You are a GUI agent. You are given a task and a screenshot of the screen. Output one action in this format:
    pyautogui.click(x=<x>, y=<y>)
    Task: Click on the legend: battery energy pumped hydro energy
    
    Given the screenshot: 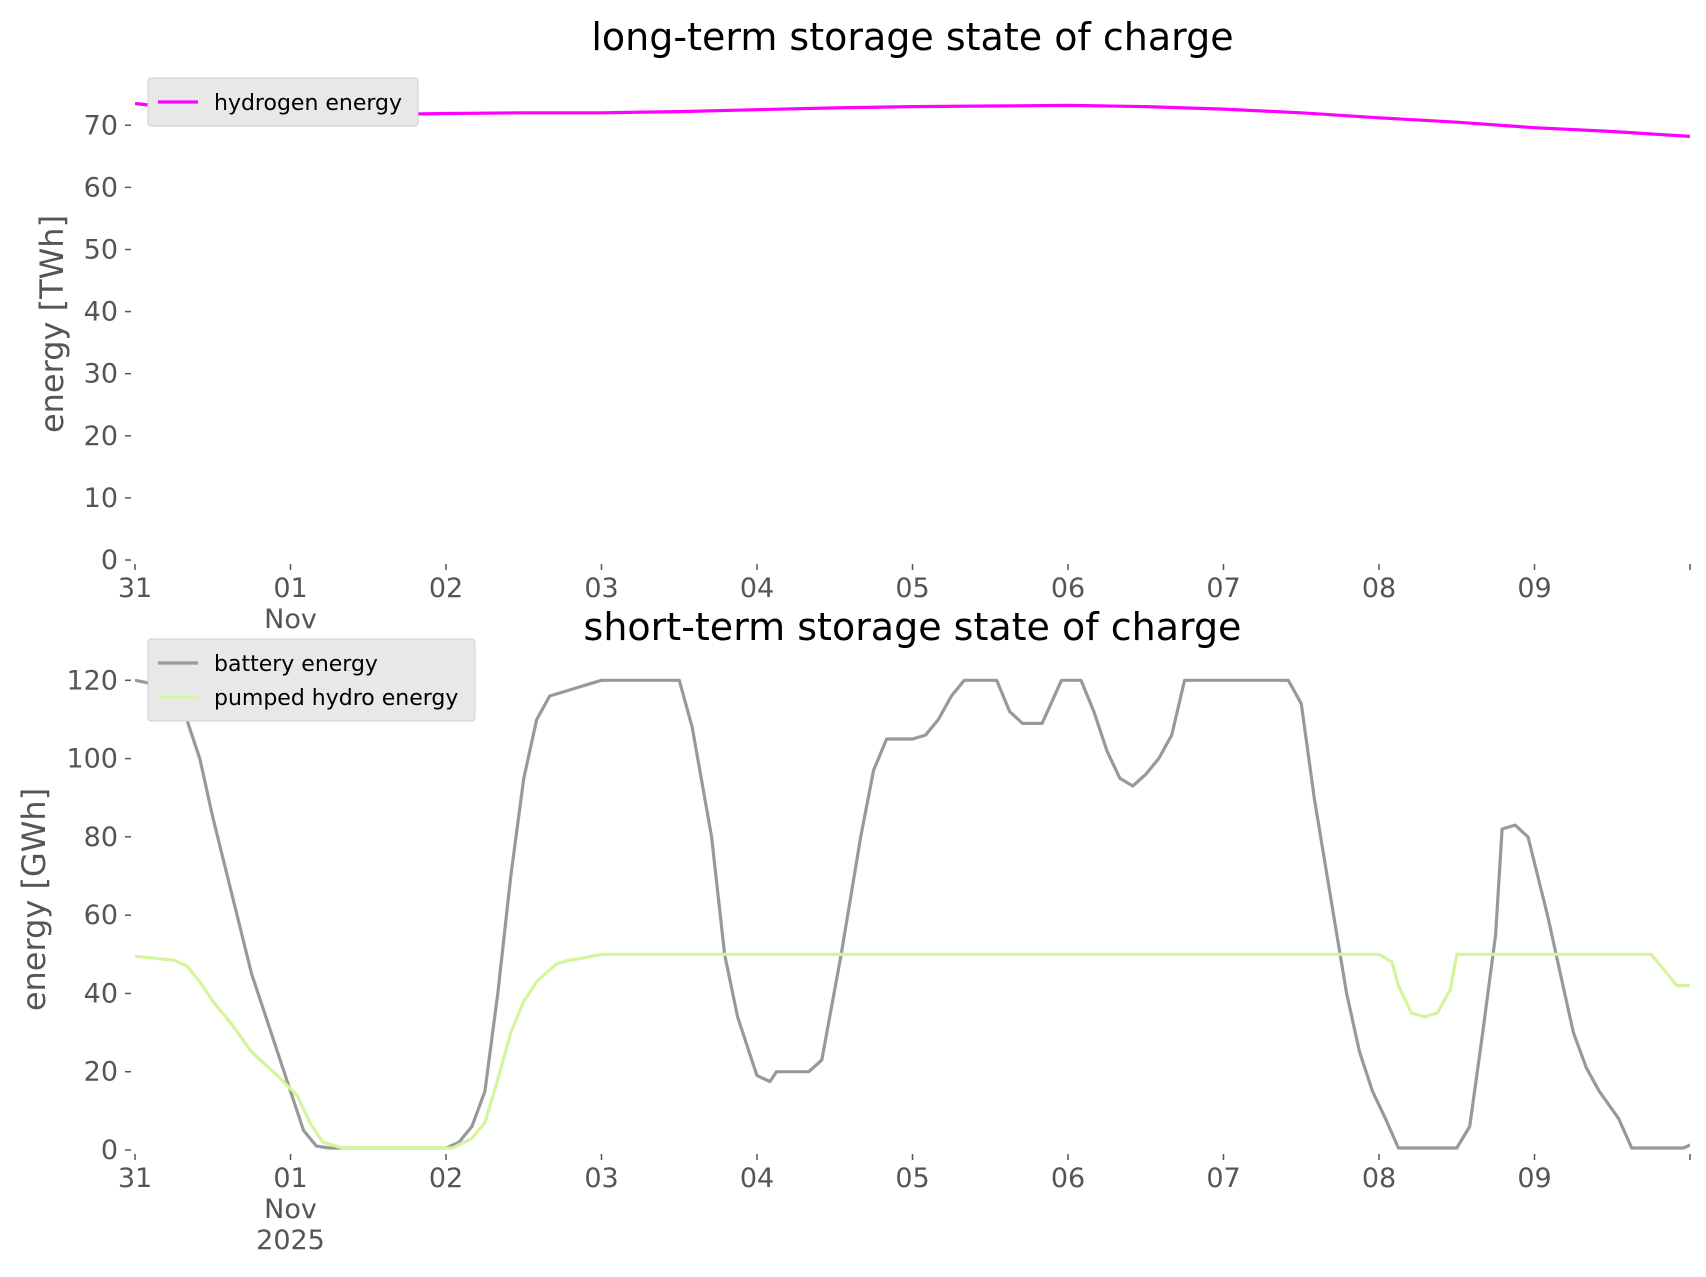 What is the action you would take?
    pyautogui.click(x=311, y=680)
    